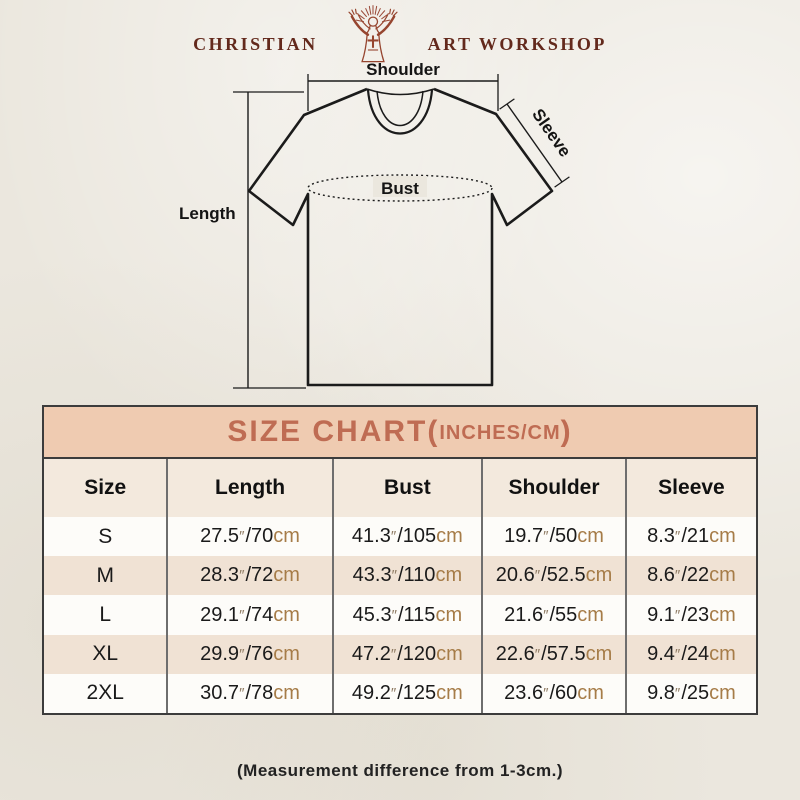  What do you see at coordinates (406, 537) in the screenshot?
I see `bust-cell: 41.3 ″/105 cm` at bounding box center [406, 537].